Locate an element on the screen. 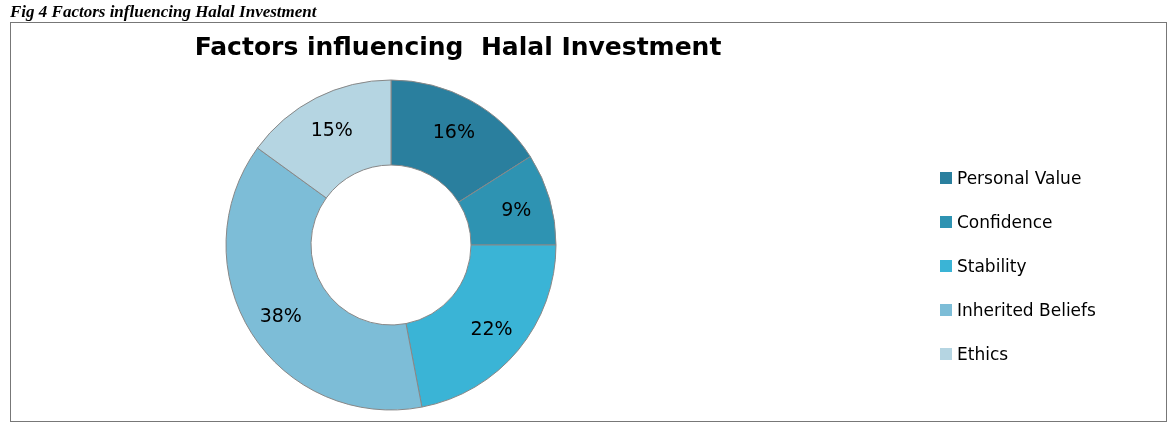 This screenshot has height=430, width=1167. legend-label: Confidence is located at coordinates (1005, 222).